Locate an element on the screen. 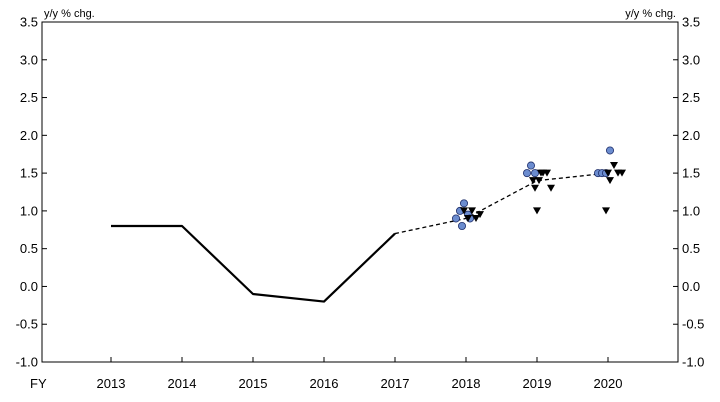  y-tick-label-right: 1.0 is located at coordinates (691, 210).